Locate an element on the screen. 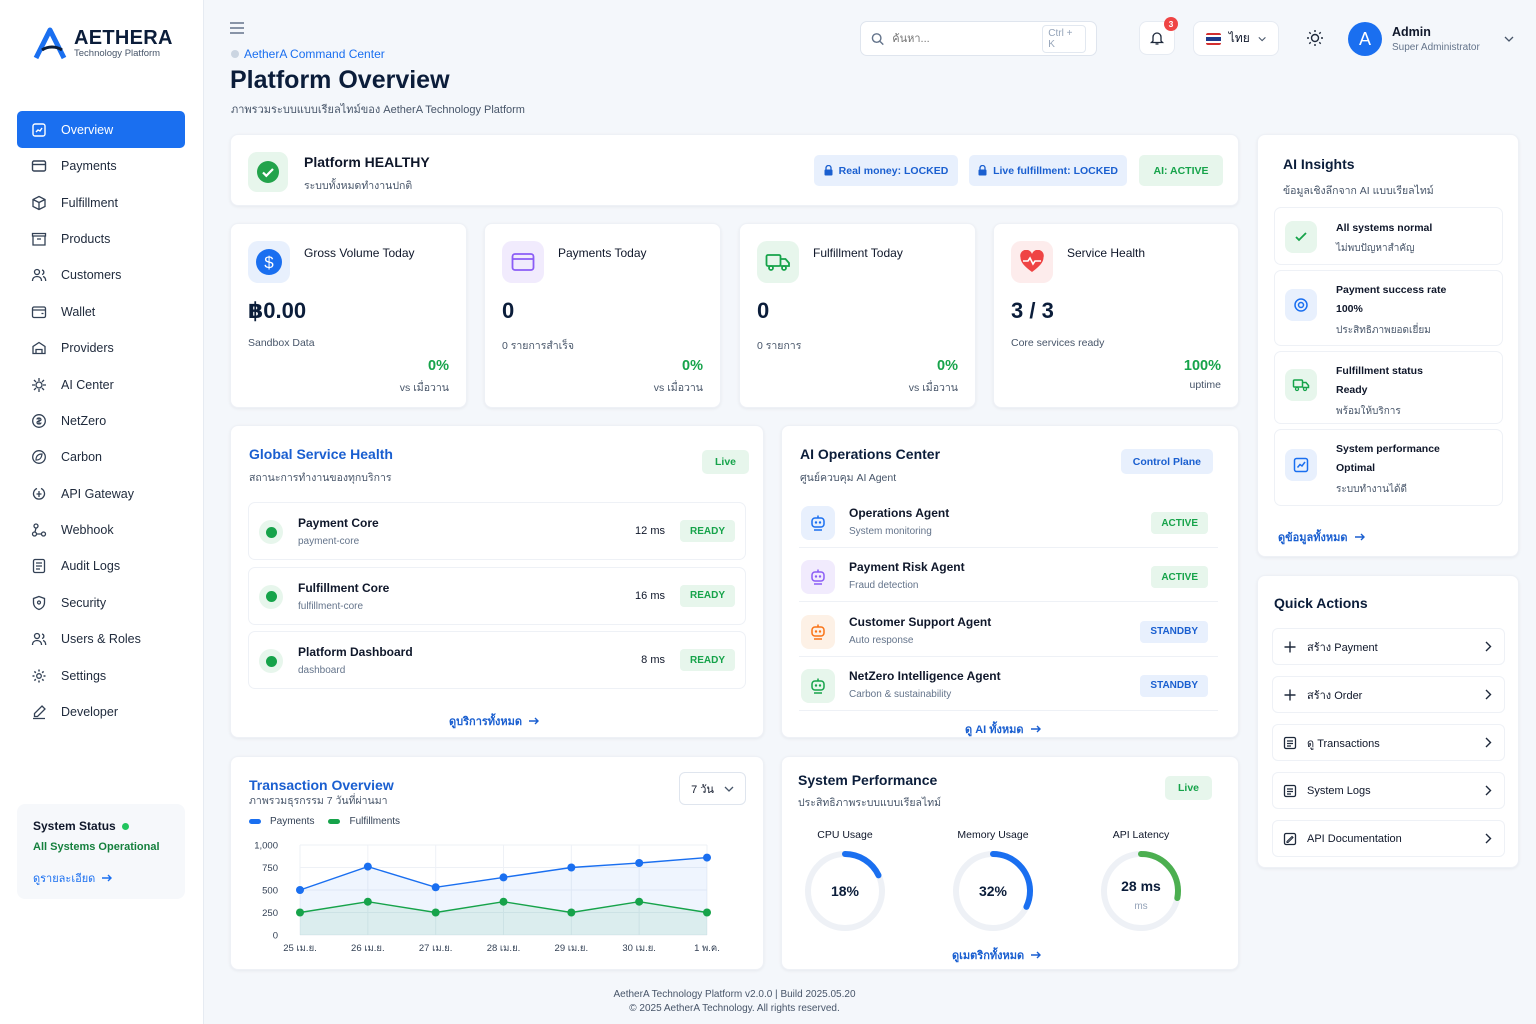 The width and height of the screenshot is (1536, 1024). sun-icon is located at coordinates (1315, 38).